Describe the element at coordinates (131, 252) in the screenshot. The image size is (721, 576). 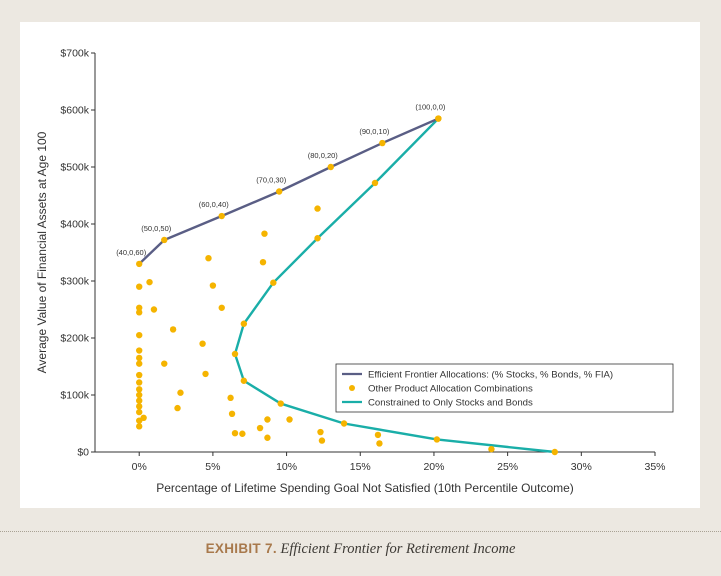
I see `frontier-point-label: (40,0,60)` at that location.